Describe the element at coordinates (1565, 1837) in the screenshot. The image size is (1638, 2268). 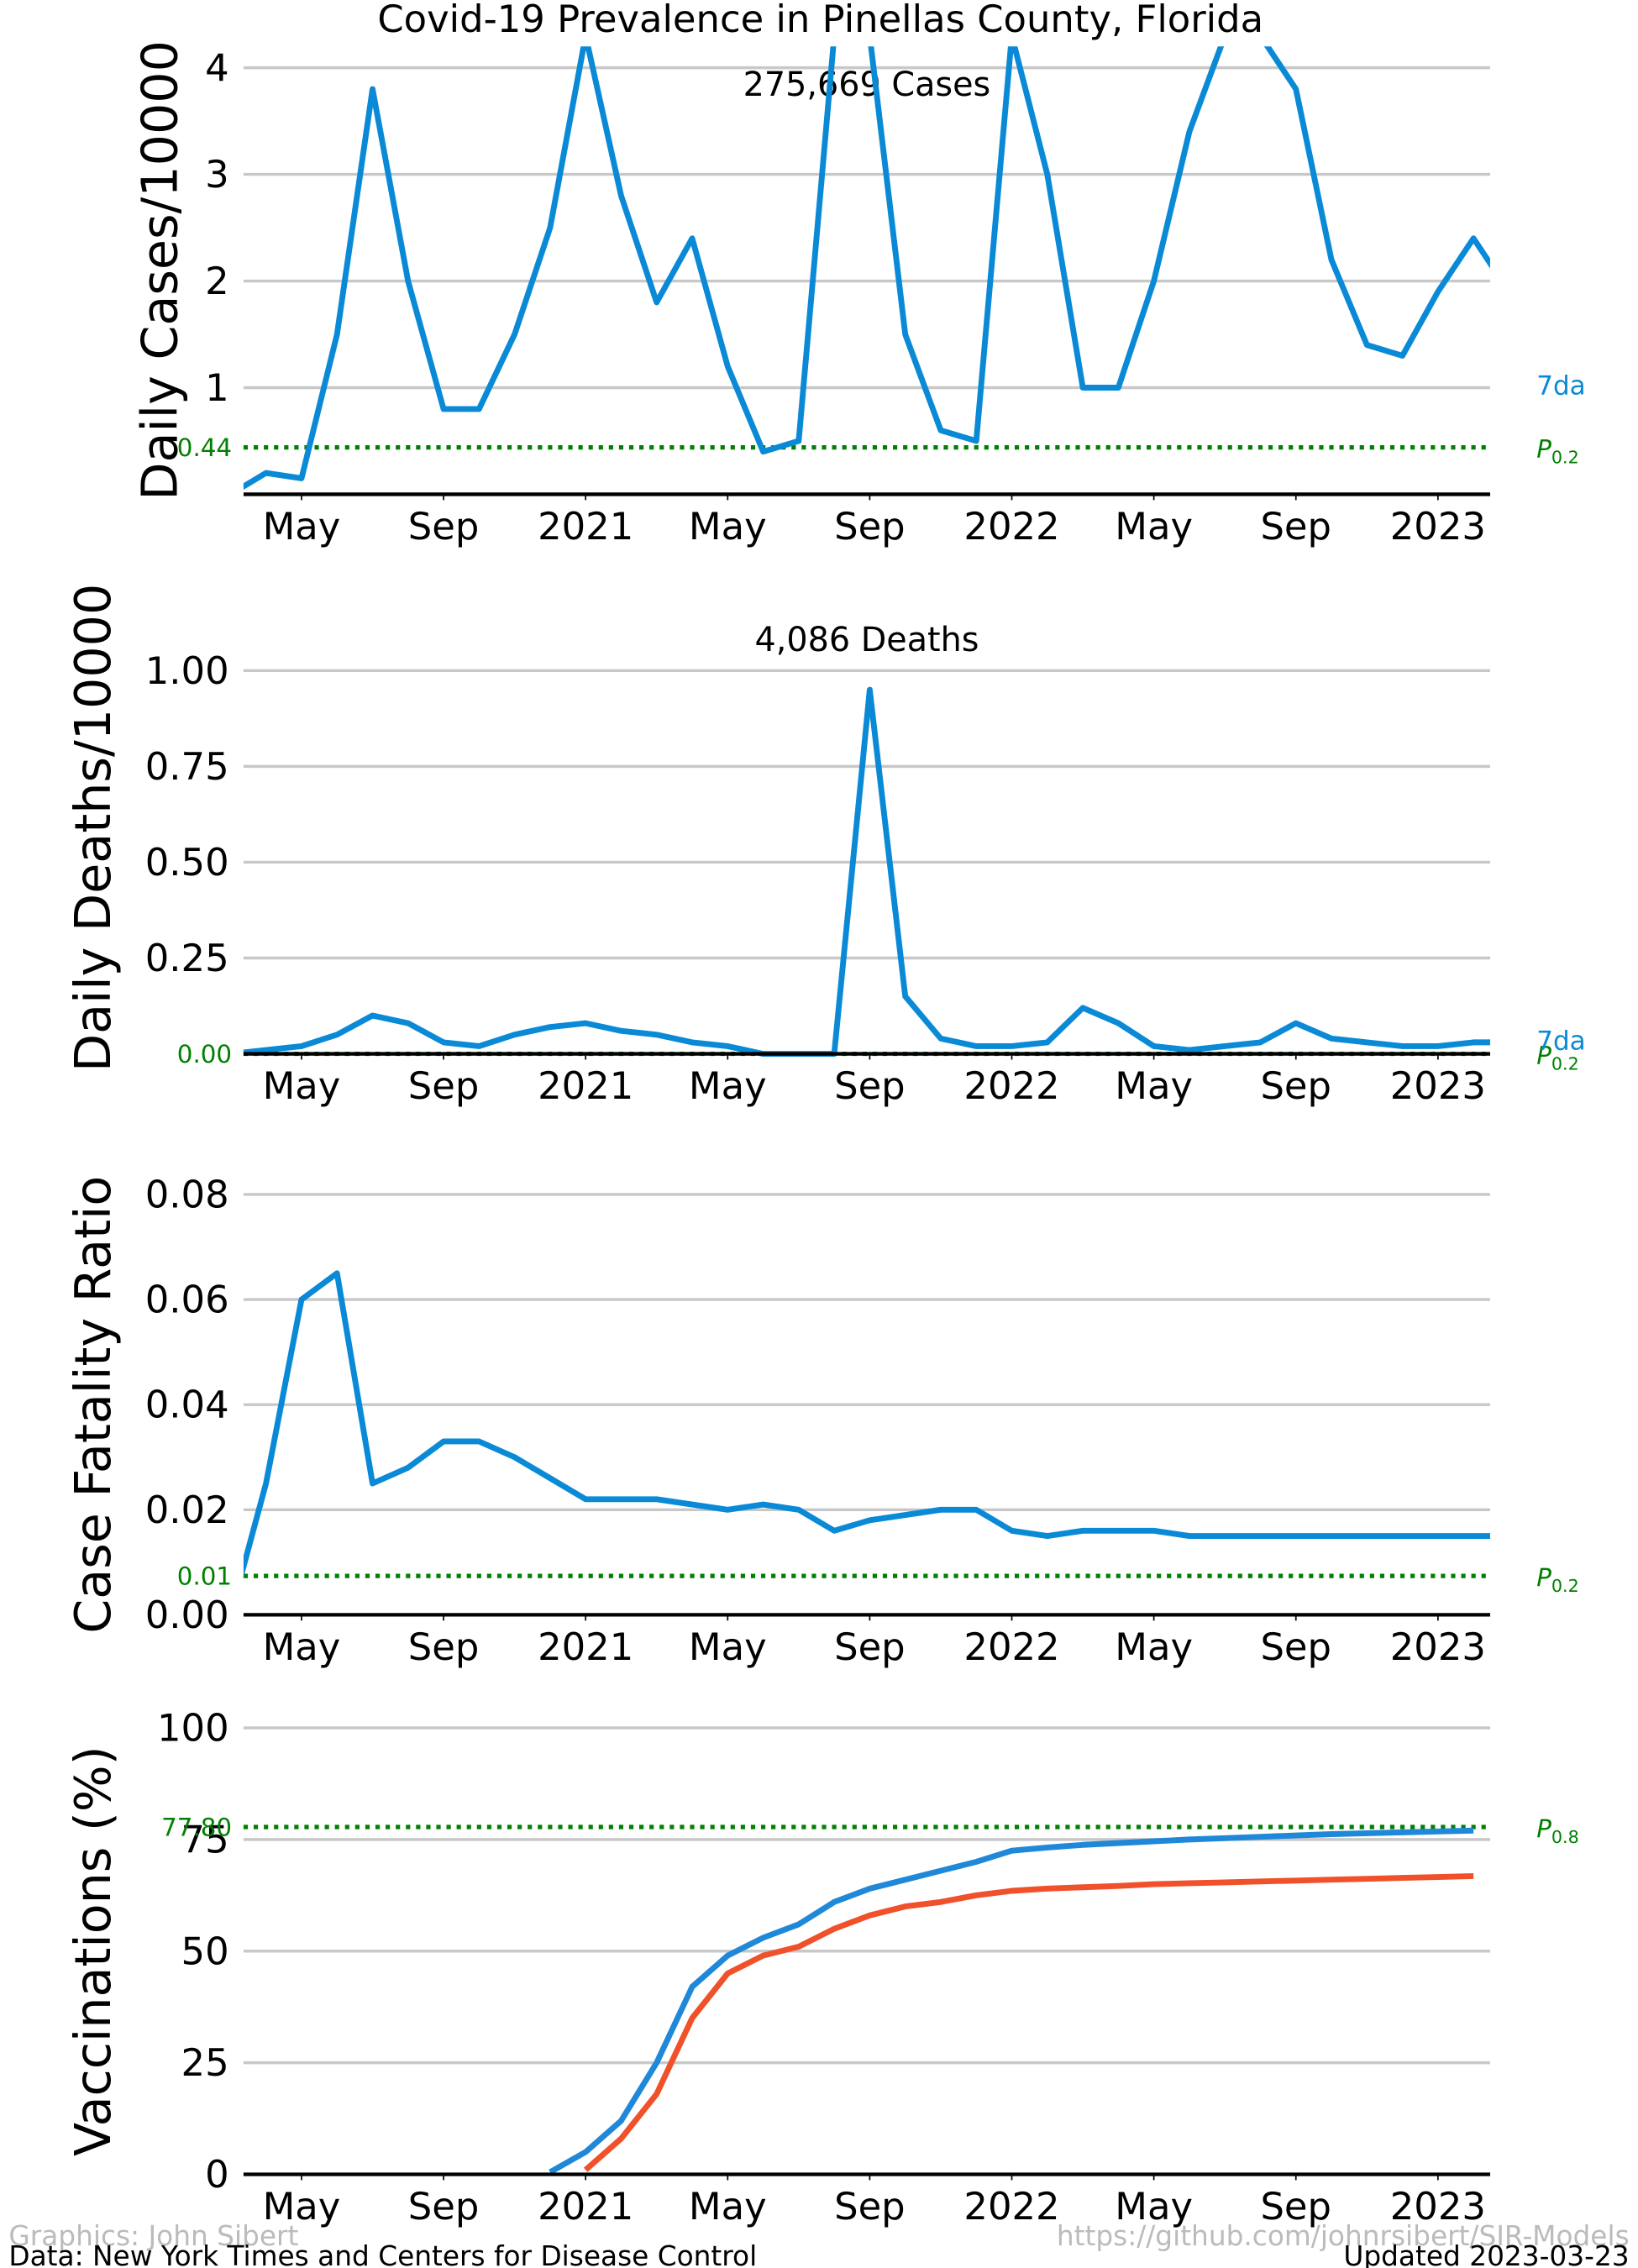
I see `tag-sub: 0.8` at that location.